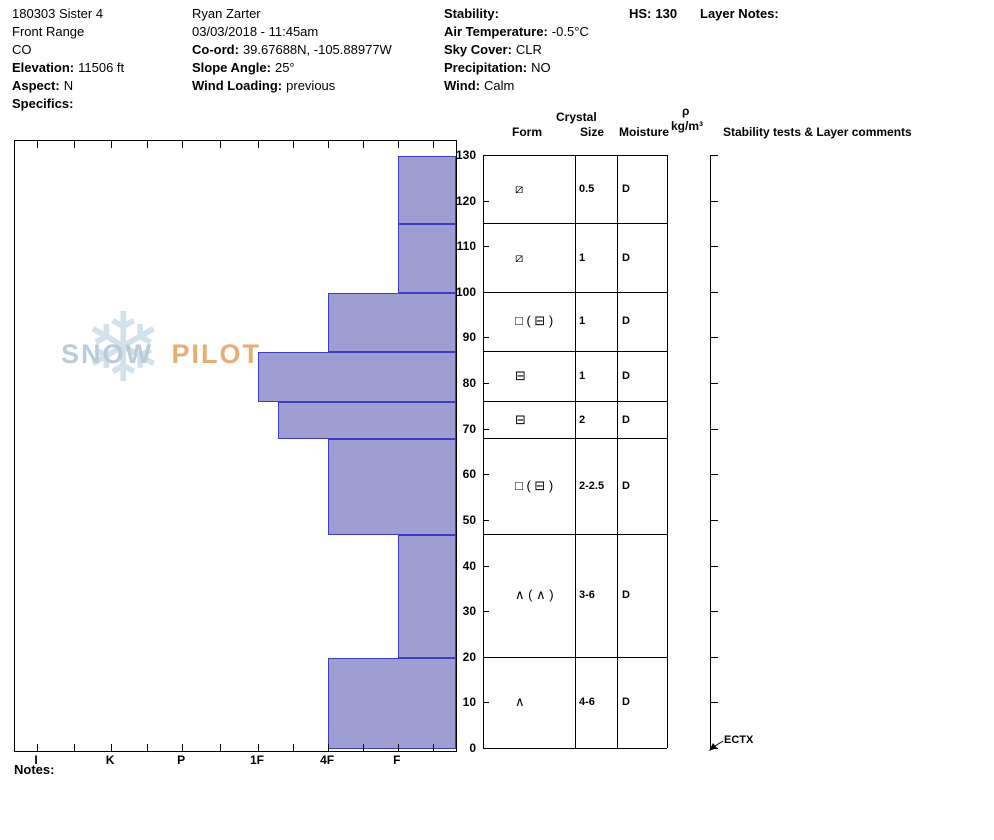  I want to click on grain-size-cell: 2-2.5, so click(592, 485).